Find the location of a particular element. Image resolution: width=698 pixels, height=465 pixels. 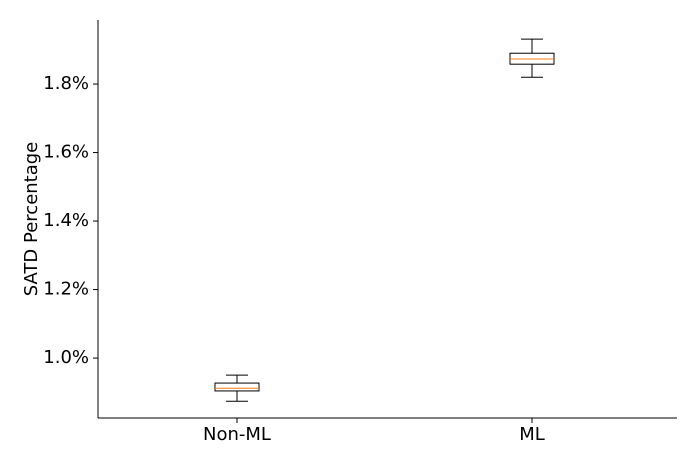

box is located at coordinates (237, 387).